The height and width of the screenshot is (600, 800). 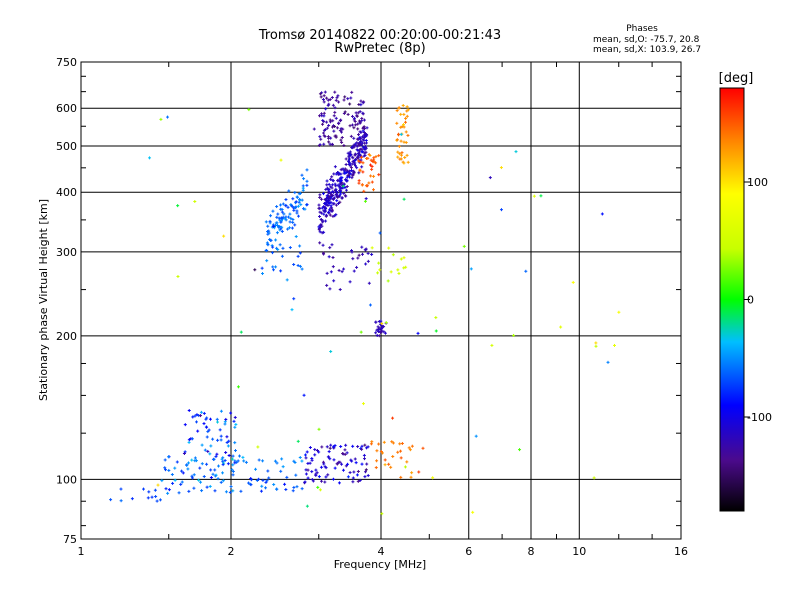 What do you see at coordinates (468, 551) in the screenshot?
I see `x-tick-label: 6` at bounding box center [468, 551].